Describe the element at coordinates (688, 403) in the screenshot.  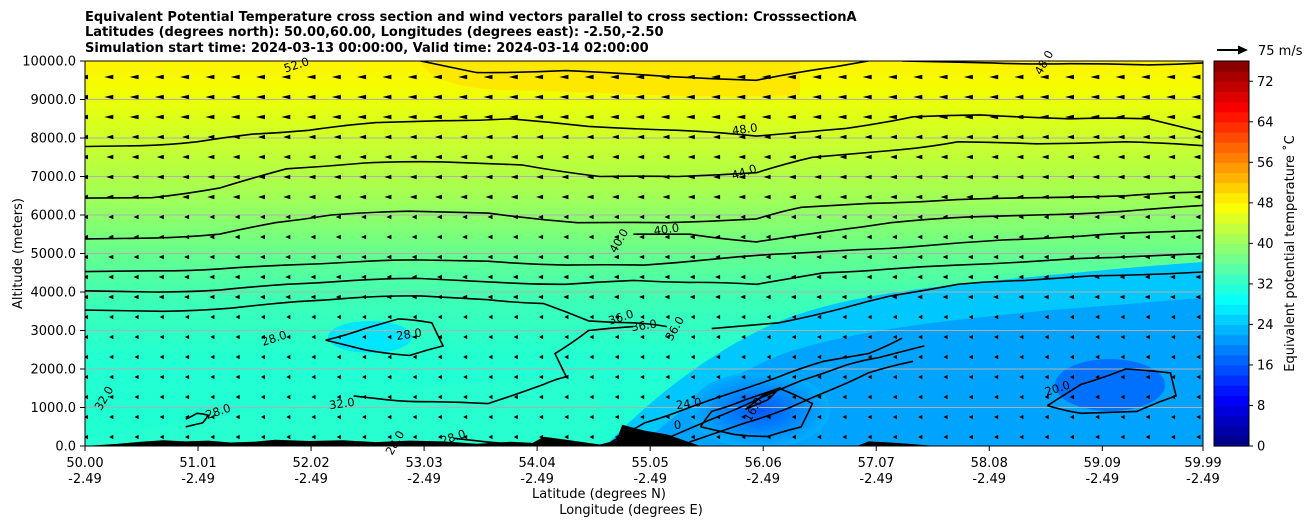
I see `contour-label: 24.0` at that location.